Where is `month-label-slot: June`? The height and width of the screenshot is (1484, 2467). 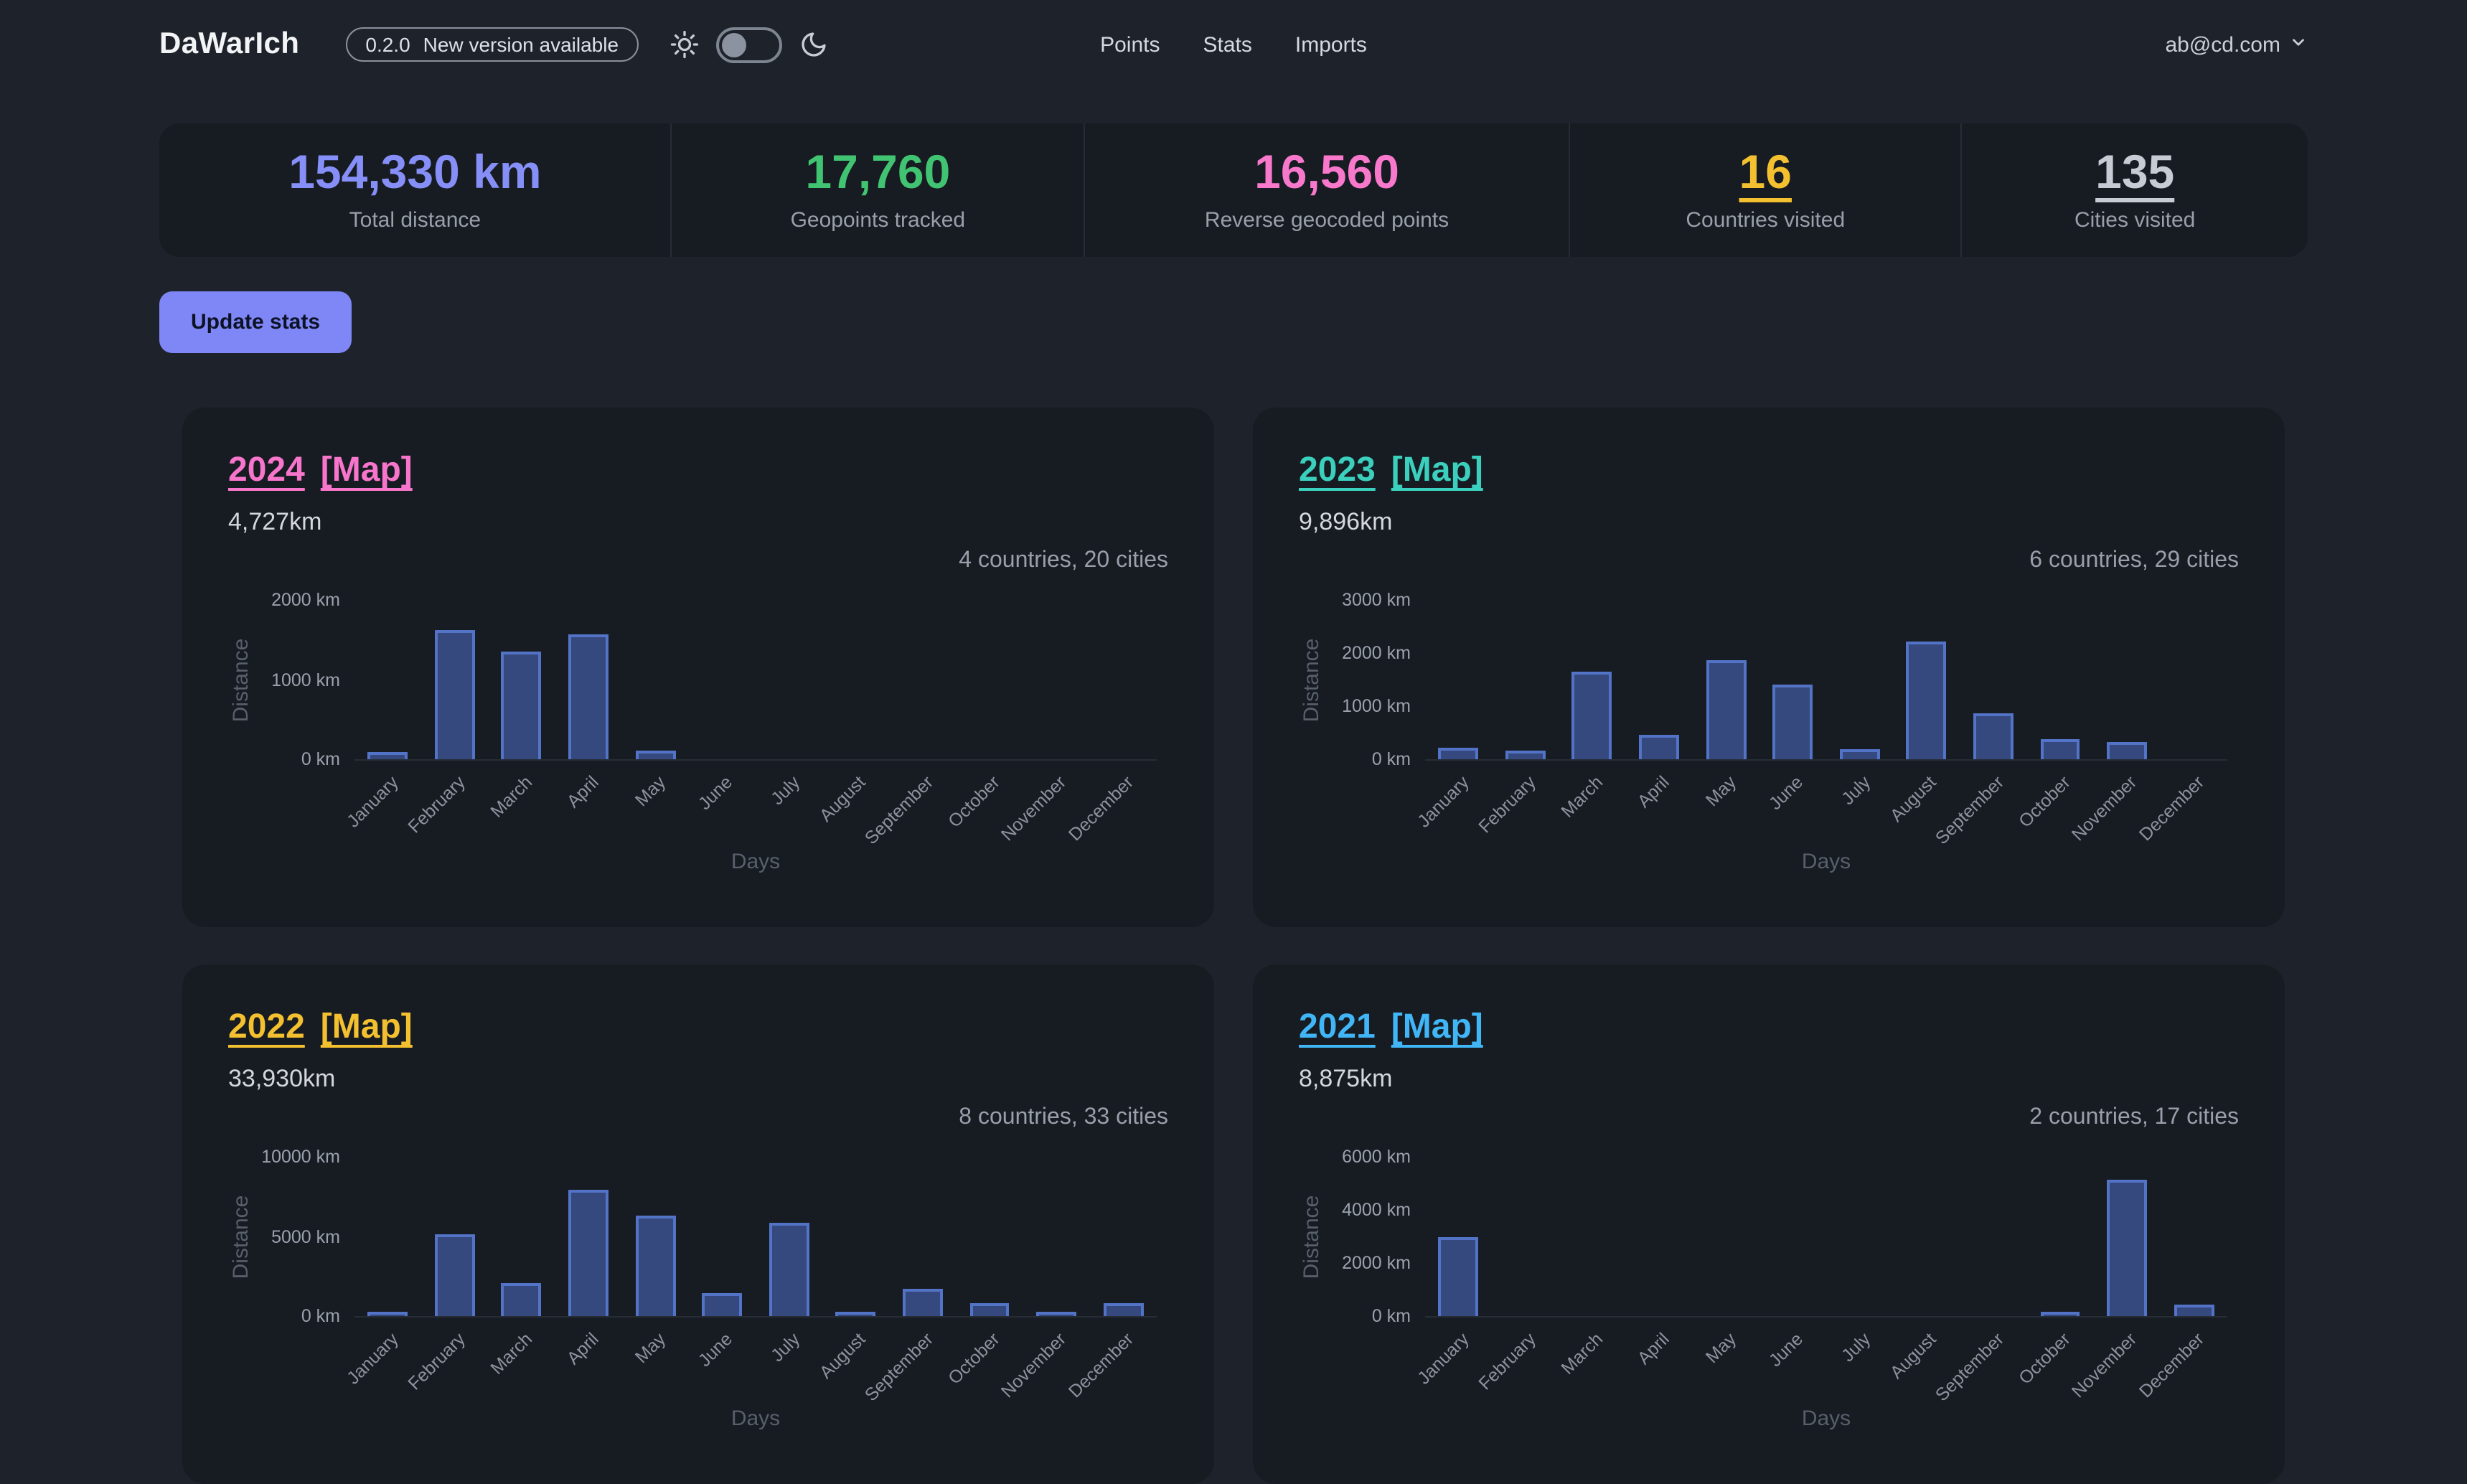
month-label-slot: June is located at coordinates (722, 1362).